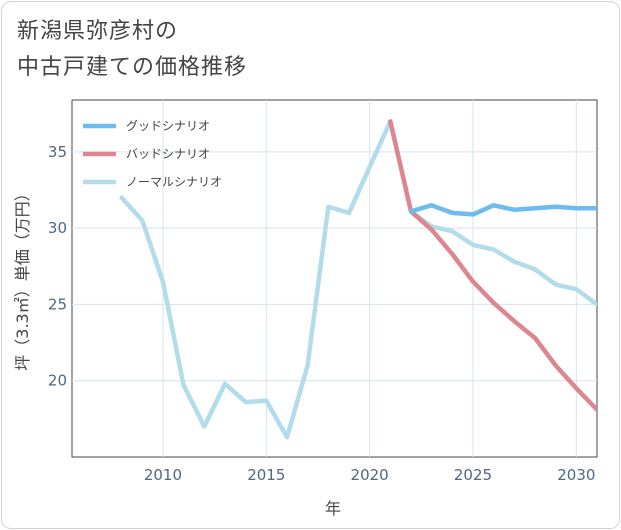 This screenshot has width=621, height=530. What do you see at coordinates (57, 228) in the screenshot?
I see `y-tick-label-30: 30` at bounding box center [57, 228].